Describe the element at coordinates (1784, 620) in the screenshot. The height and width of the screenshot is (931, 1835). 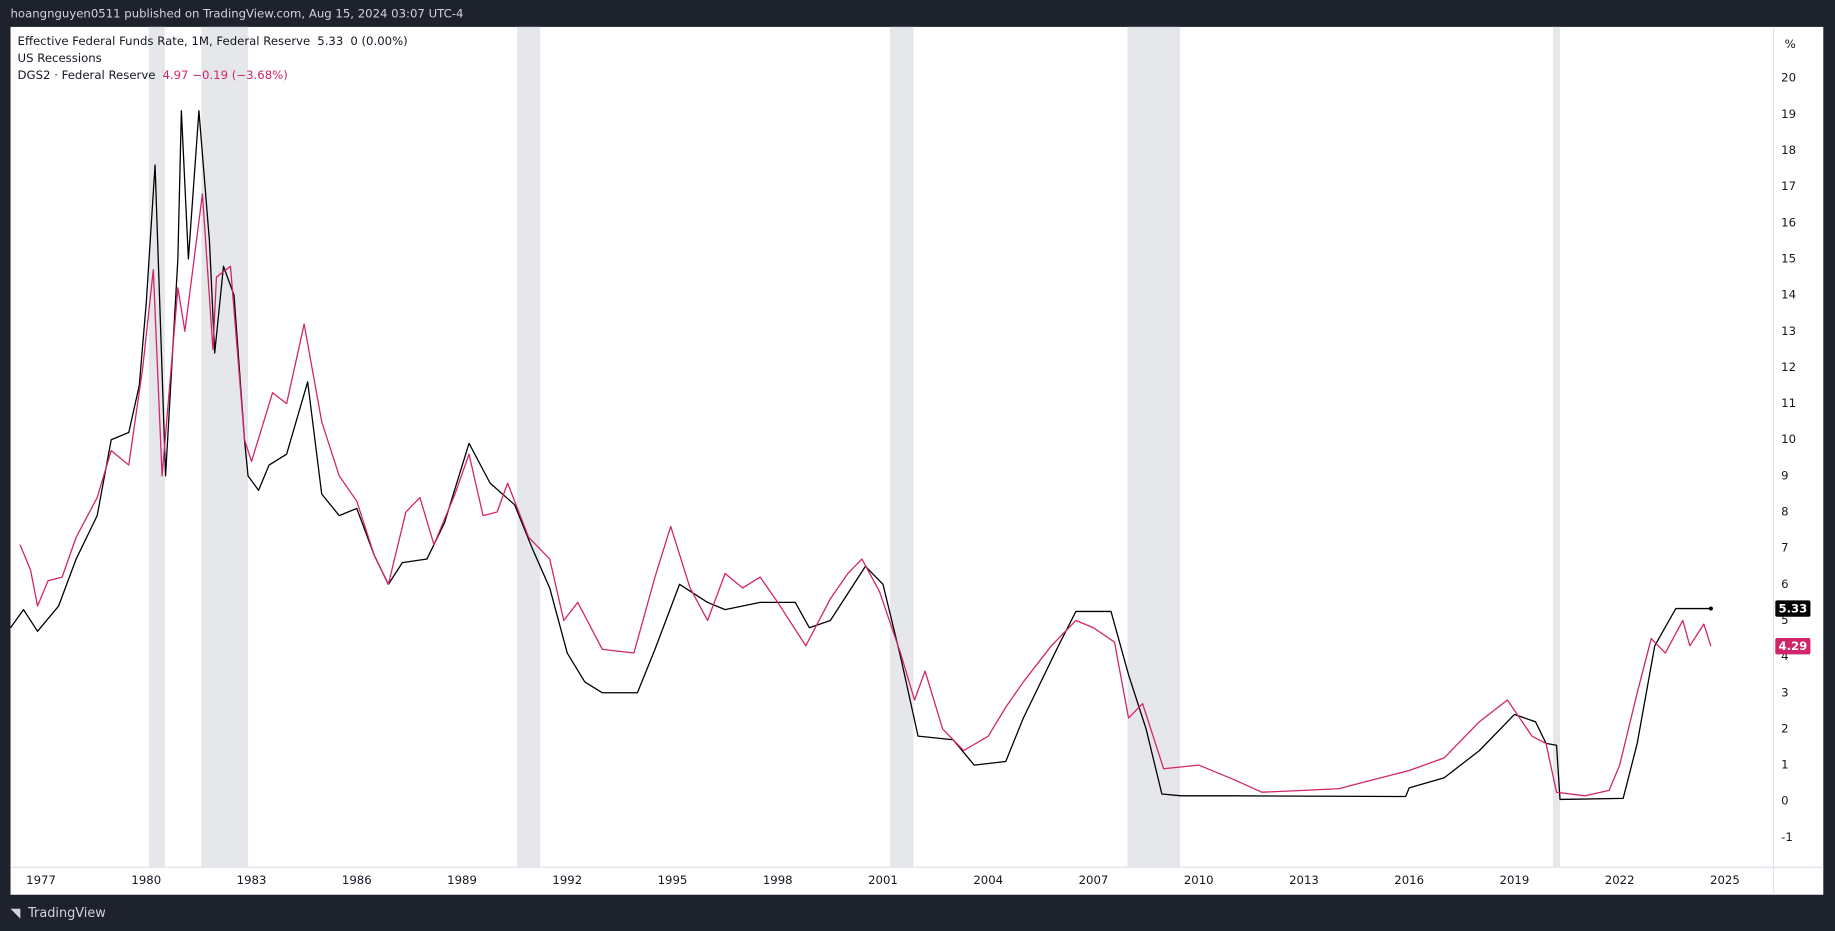
I see `y-tick-label: 5` at that location.